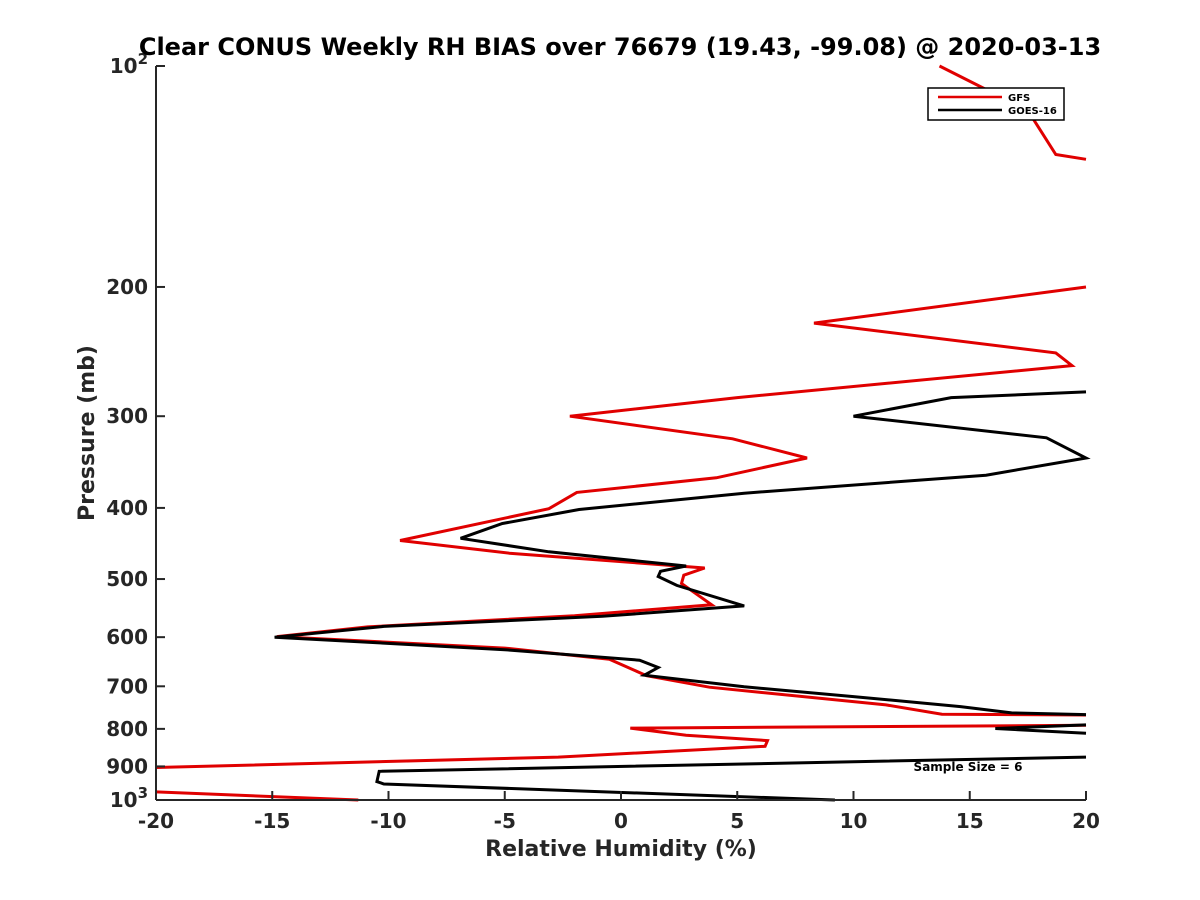 The width and height of the screenshot is (1200, 900). Describe the element at coordinates (127, 766) in the screenshot. I see `y-tick-label: 900` at that location.